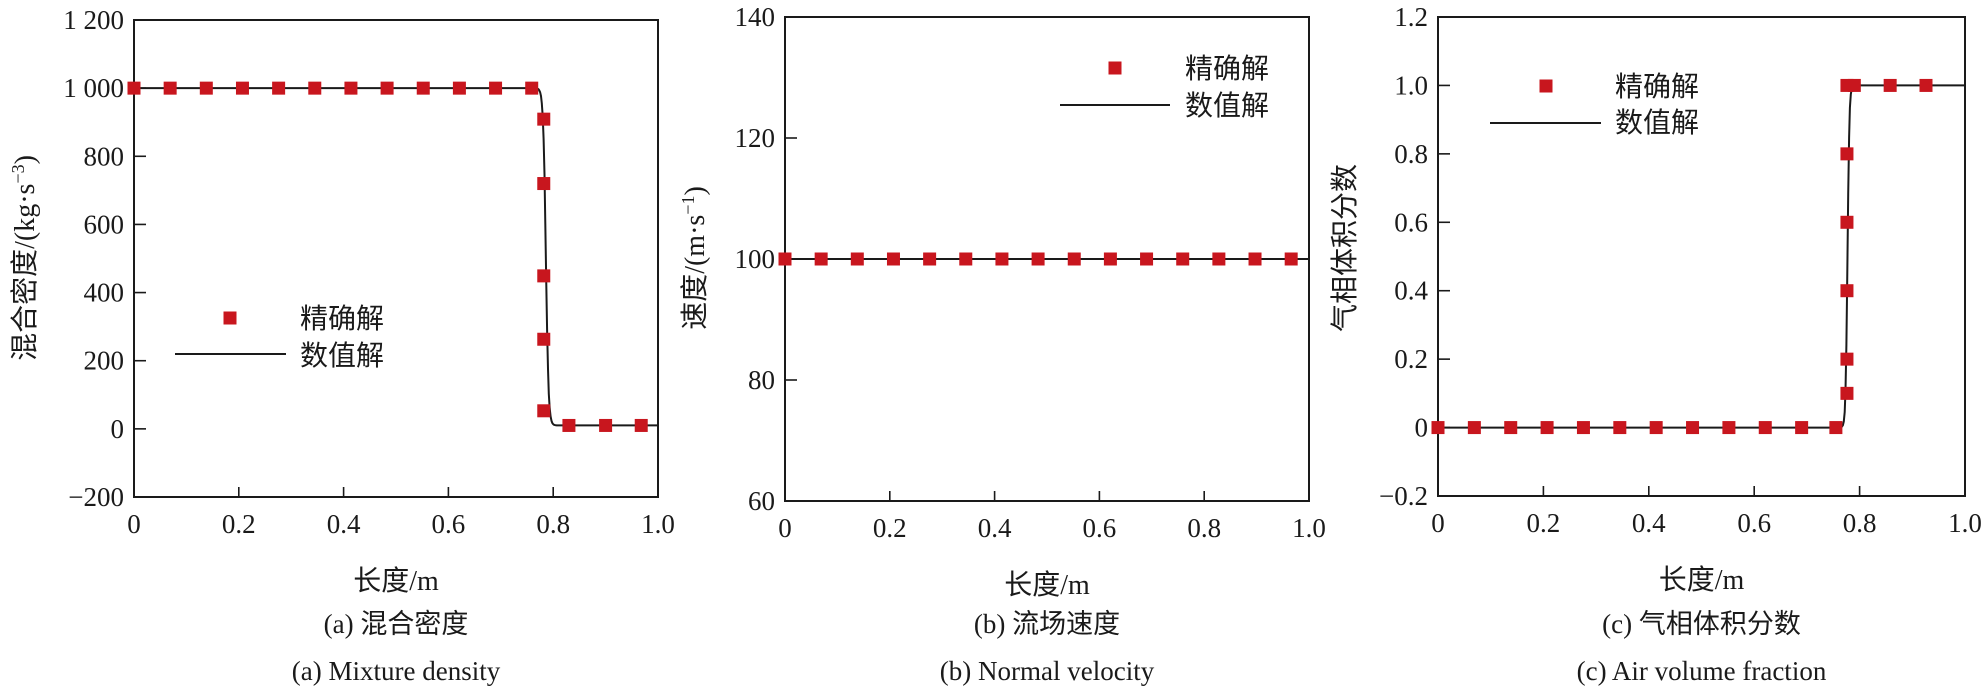  I want to click on y-tick-label: 120, so click(755, 138).